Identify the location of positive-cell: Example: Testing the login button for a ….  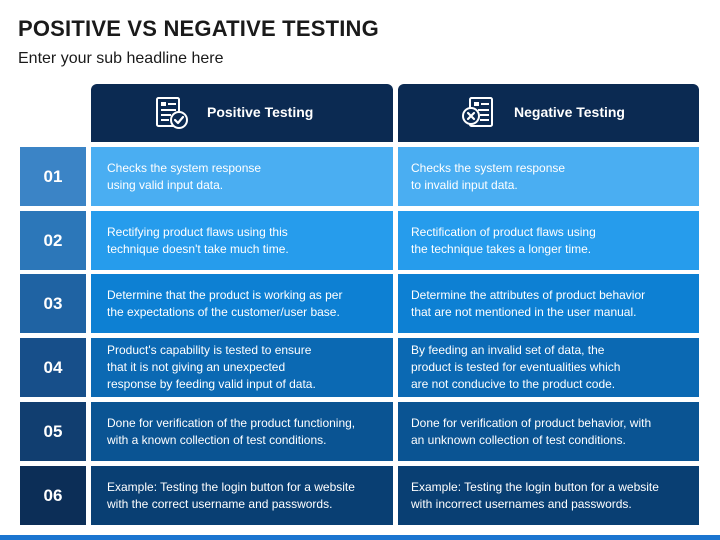
(242, 495).